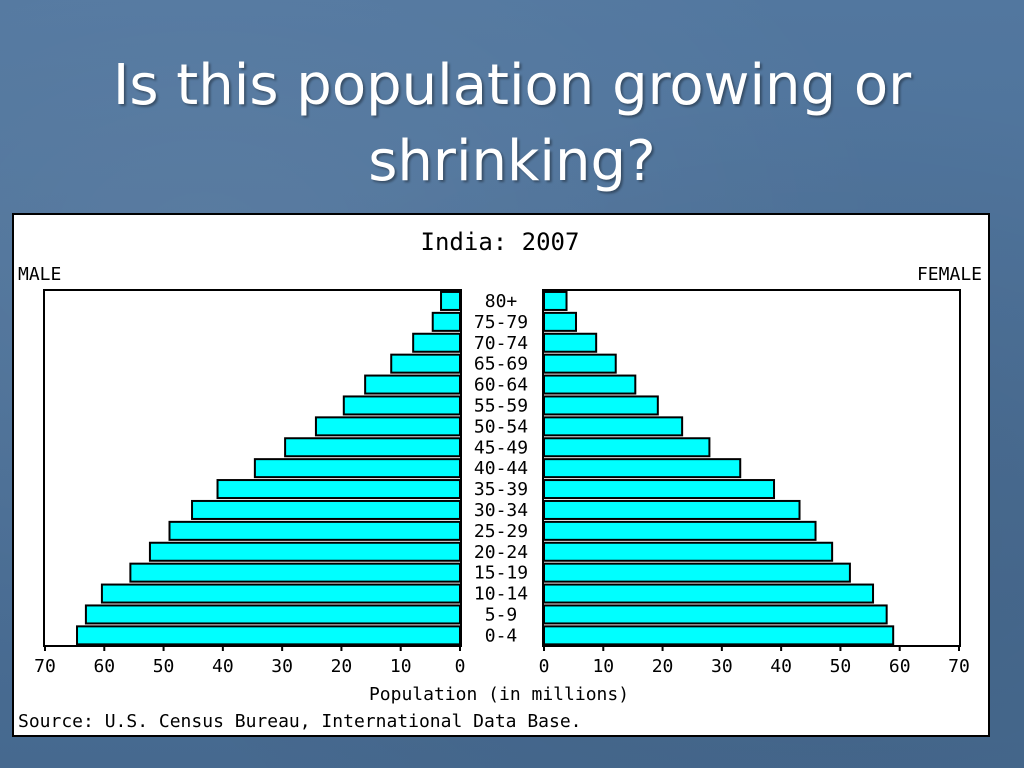 The height and width of the screenshot is (768, 1024). I want to click on age-label-30-34: 30-34, so click(501, 510).